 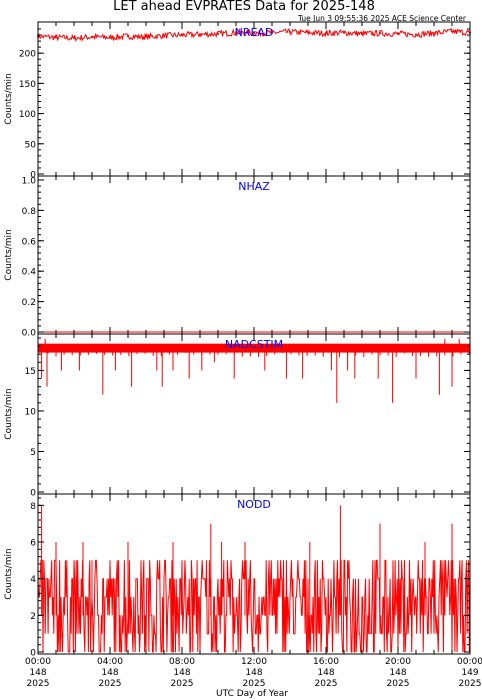 I want to click on y-tick-label: 6, so click(x=33, y=544).